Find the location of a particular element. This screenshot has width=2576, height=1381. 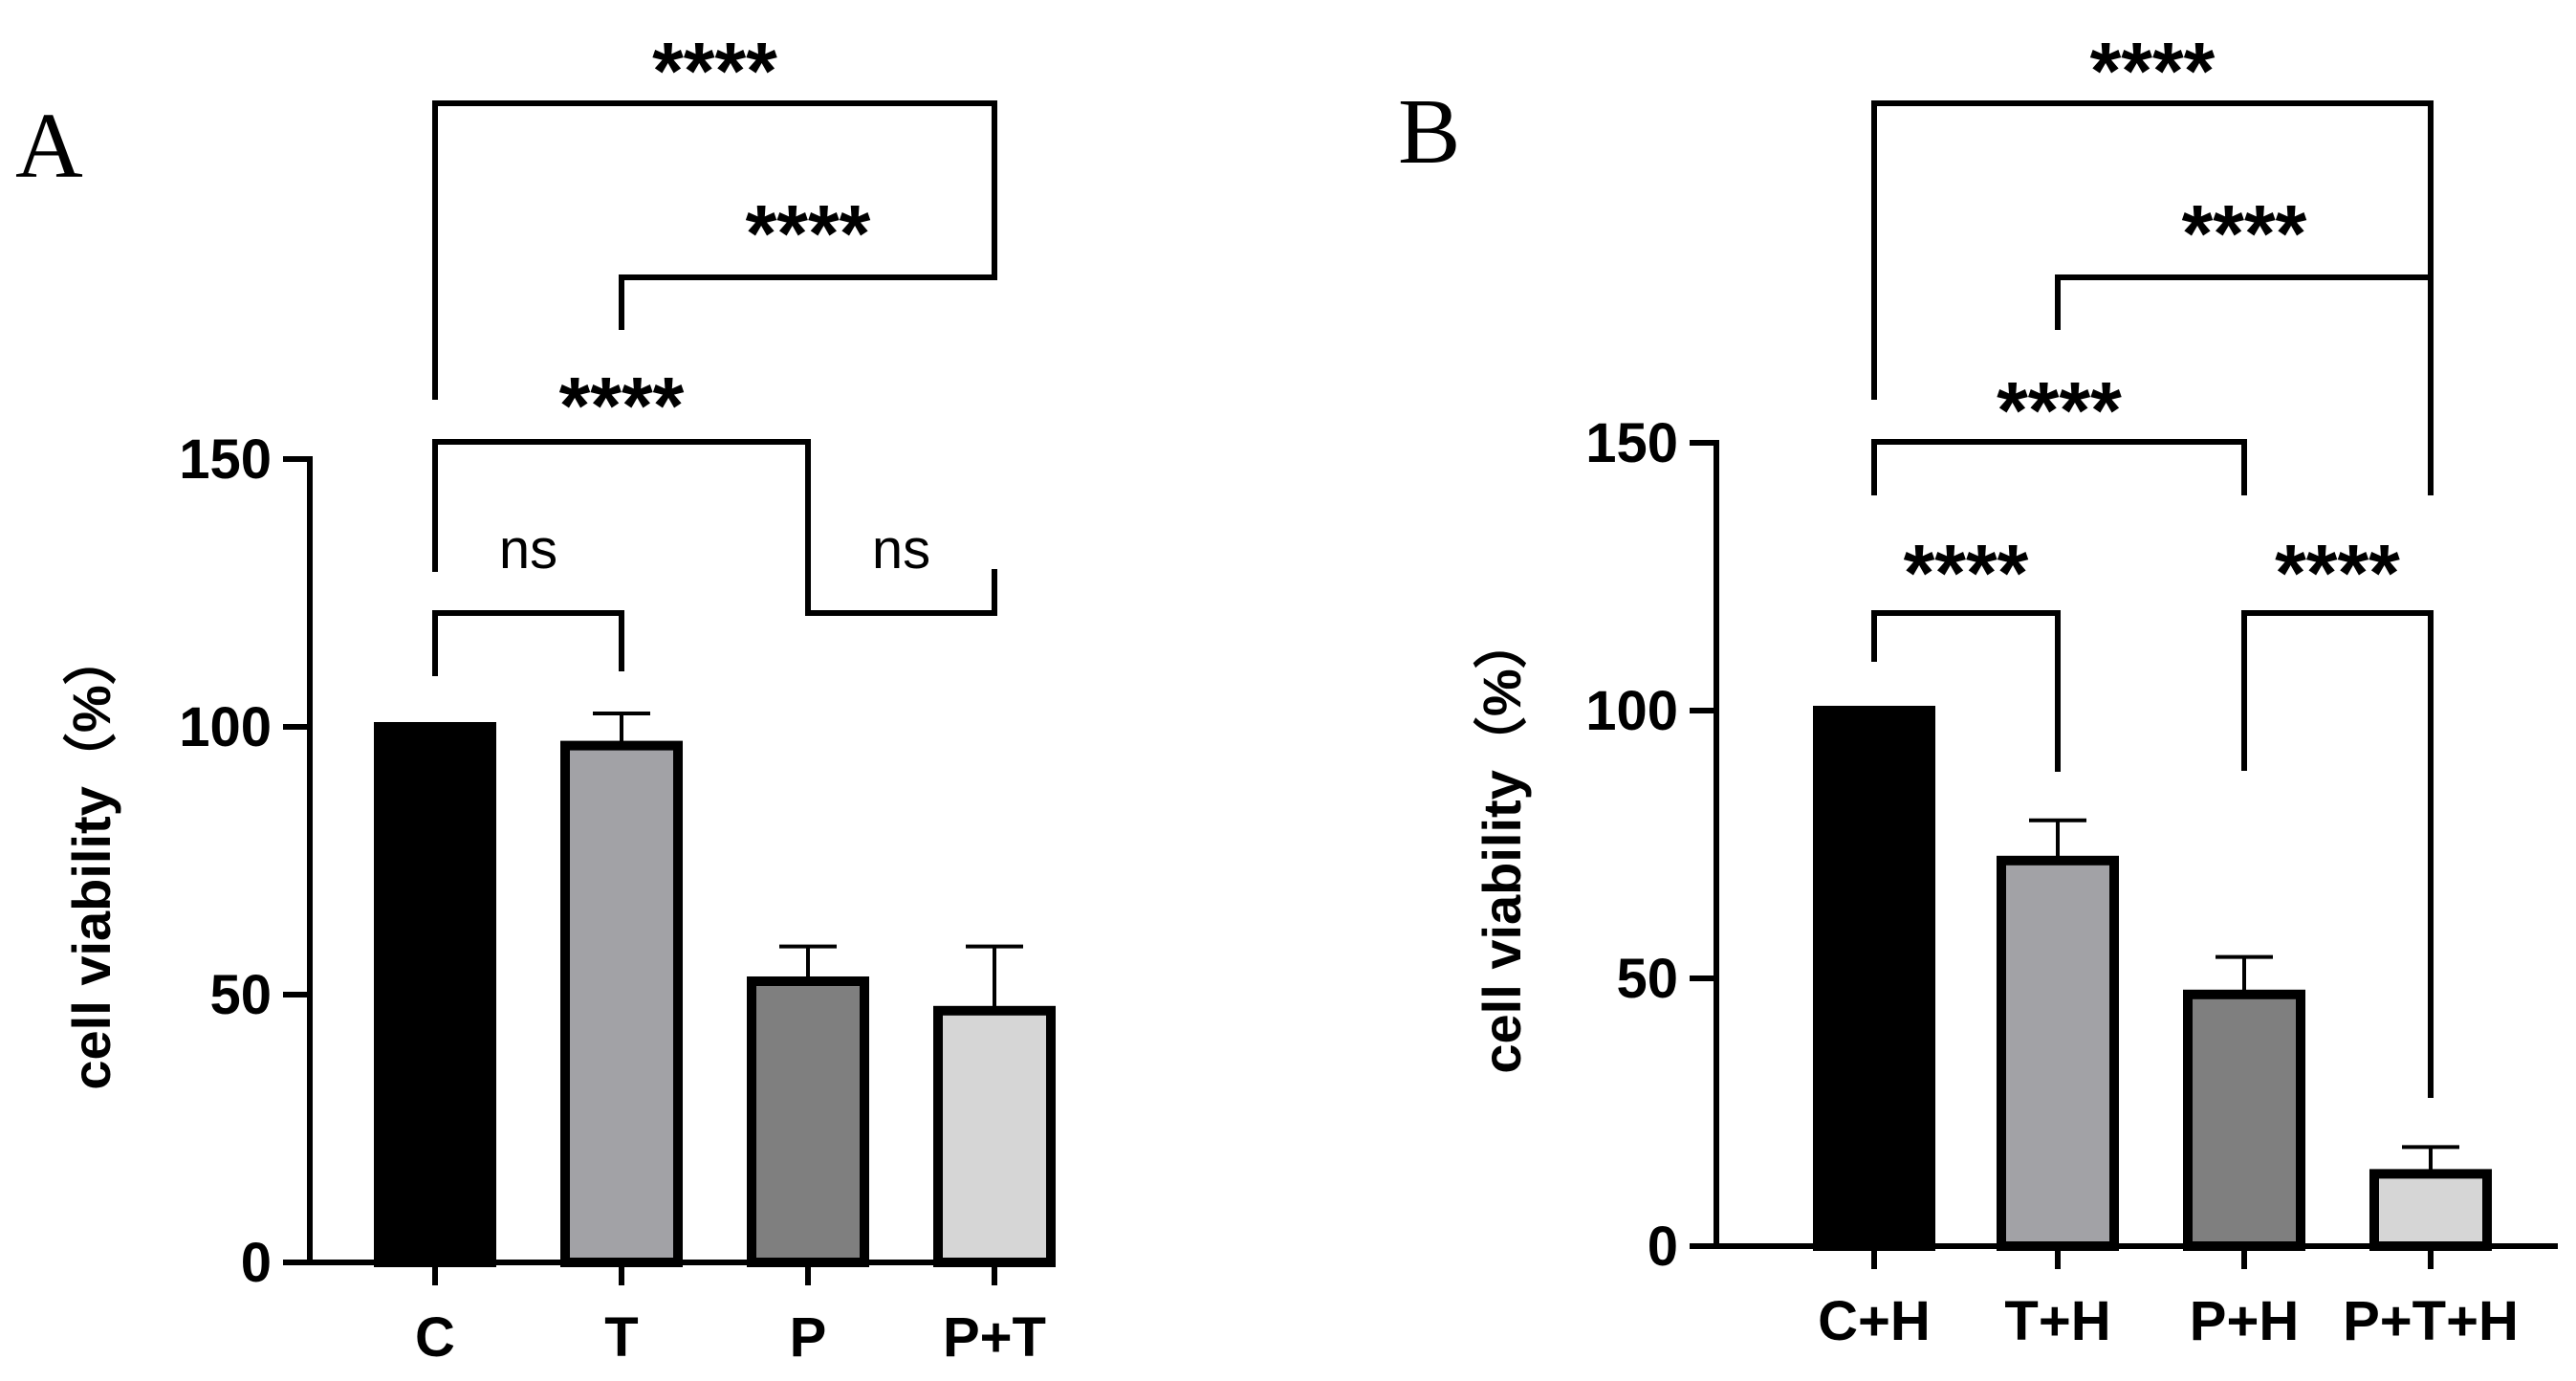

bar-p-plus-t is located at coordinates (994, 1137).